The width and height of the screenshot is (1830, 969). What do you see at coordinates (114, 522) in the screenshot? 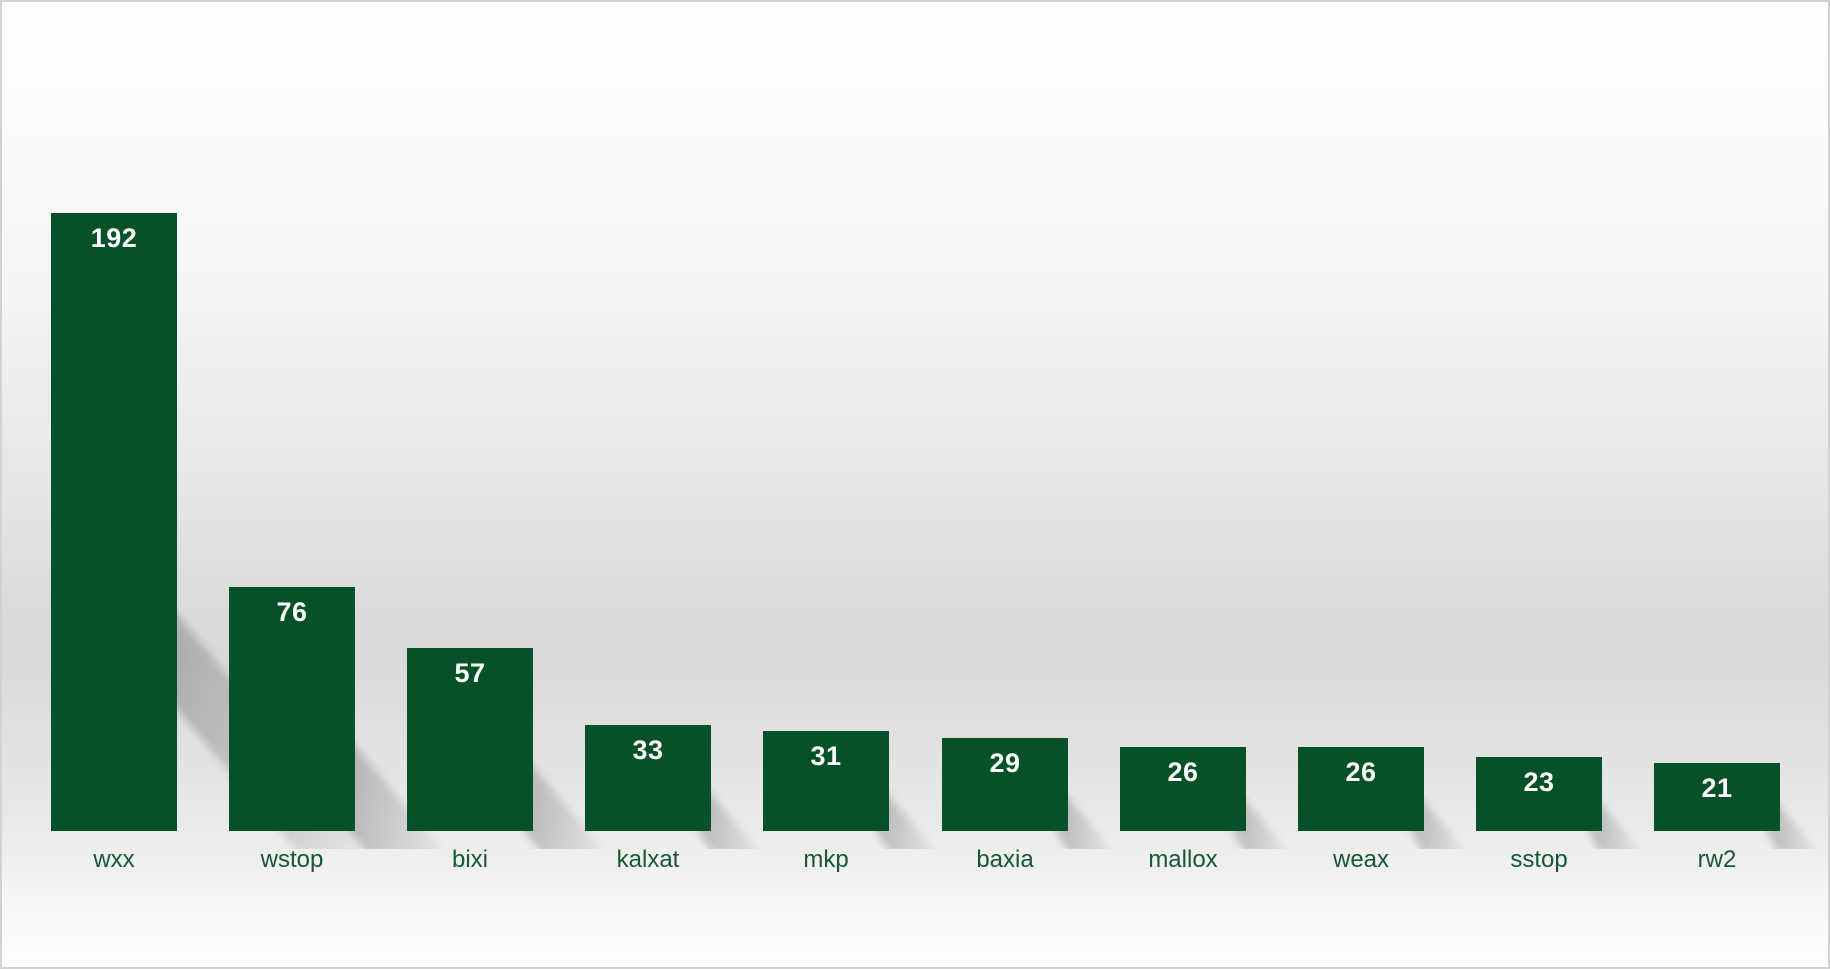
I see `bar-wxx: 192` at bounding box center [114, 522].